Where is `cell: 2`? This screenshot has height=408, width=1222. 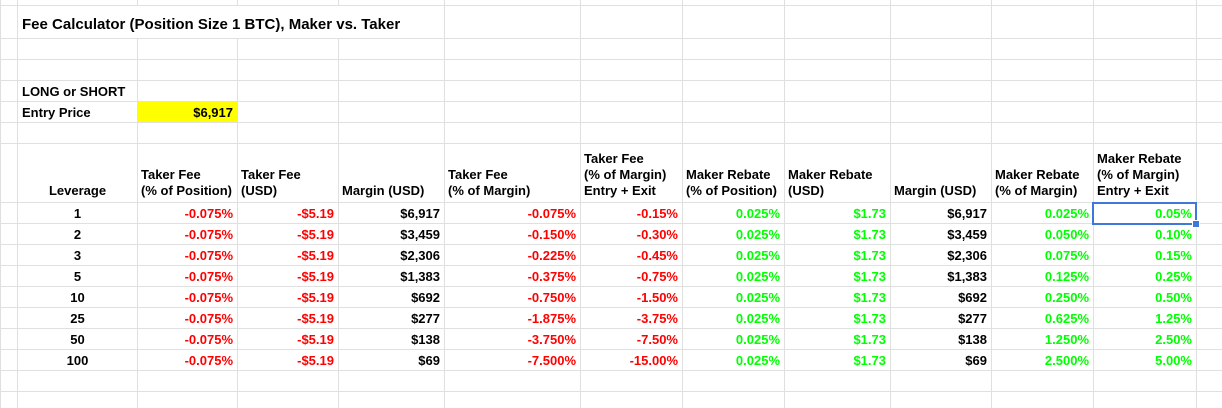
cell: 2 is located at coordinates (78, 234).